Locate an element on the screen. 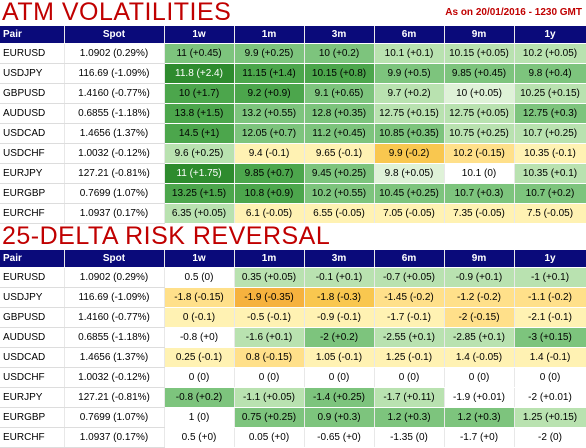  value-cell: -3 (+0.15) is located at coordinates (550, 337).